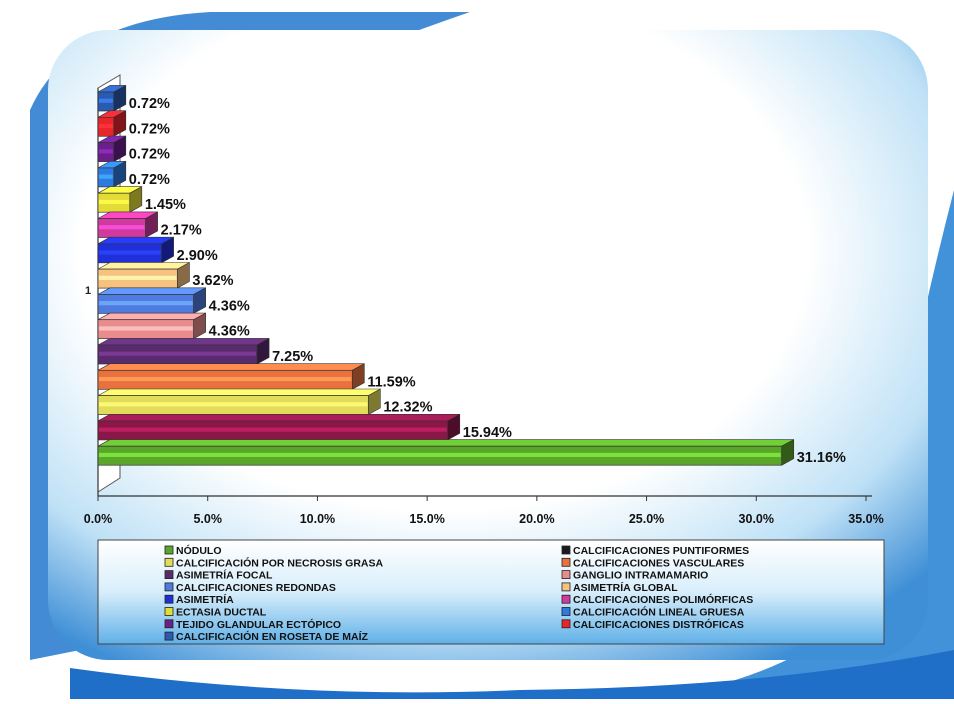 The height and width of the screenshot is (704, 954). Describe the element at coordinates (646, 519) in the screenshot. I see `x-tick-label: 25.0%` at that location.